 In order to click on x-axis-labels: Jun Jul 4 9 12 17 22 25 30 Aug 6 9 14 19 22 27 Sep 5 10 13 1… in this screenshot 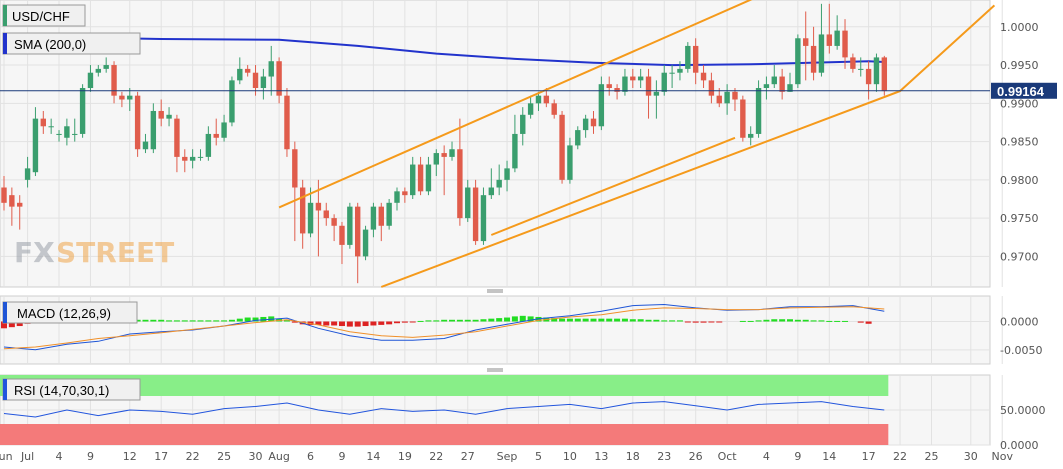, I will do `click(506, 456)`.